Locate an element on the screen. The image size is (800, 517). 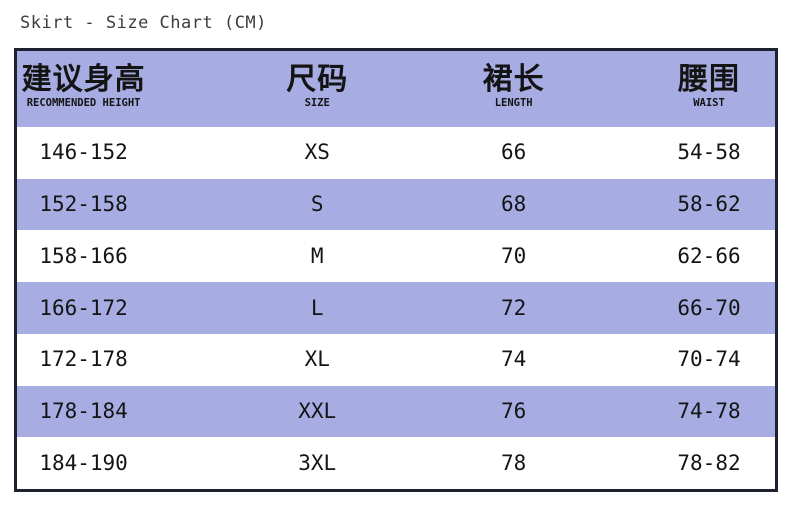
table-row: 166-172 L 72 66-70 is located at coordinates (396, 308).